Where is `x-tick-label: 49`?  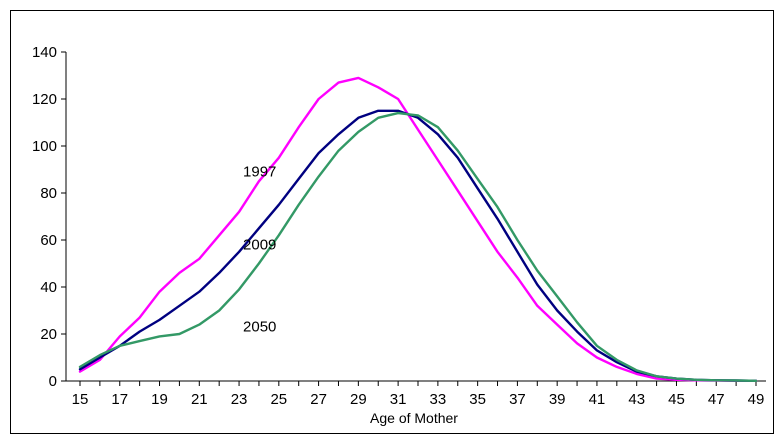
x-tick-label: 49 is located at coordinates (756, 399).